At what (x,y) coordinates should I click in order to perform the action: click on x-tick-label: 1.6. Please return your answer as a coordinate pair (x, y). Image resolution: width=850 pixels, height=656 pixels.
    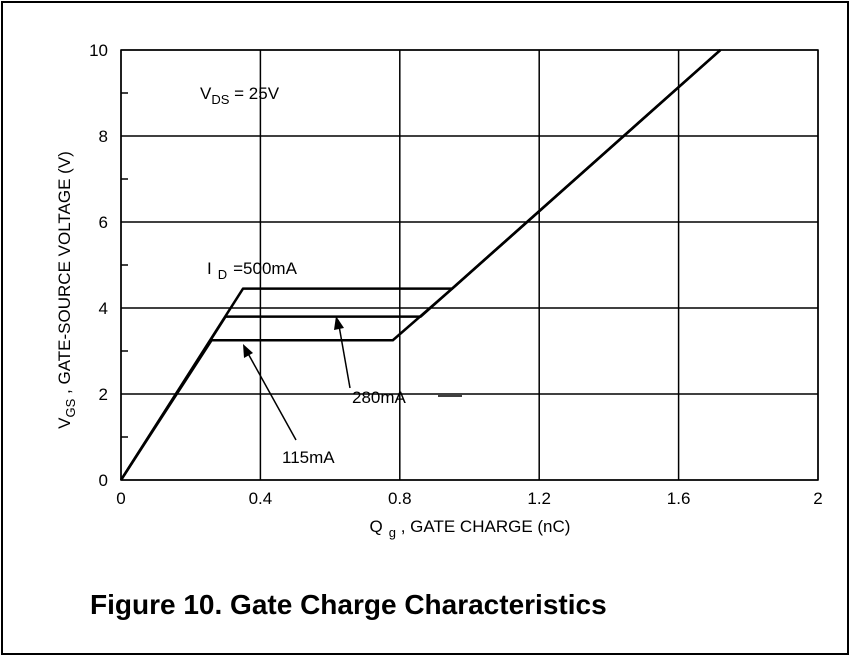
    Looking at the image, I should click on (679, 498).